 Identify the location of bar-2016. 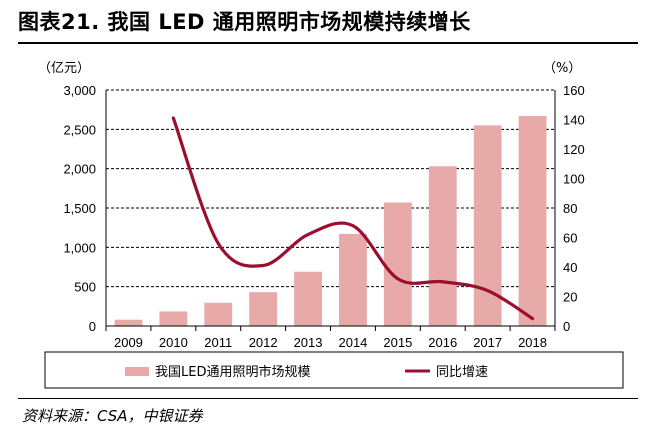
(442, 246).